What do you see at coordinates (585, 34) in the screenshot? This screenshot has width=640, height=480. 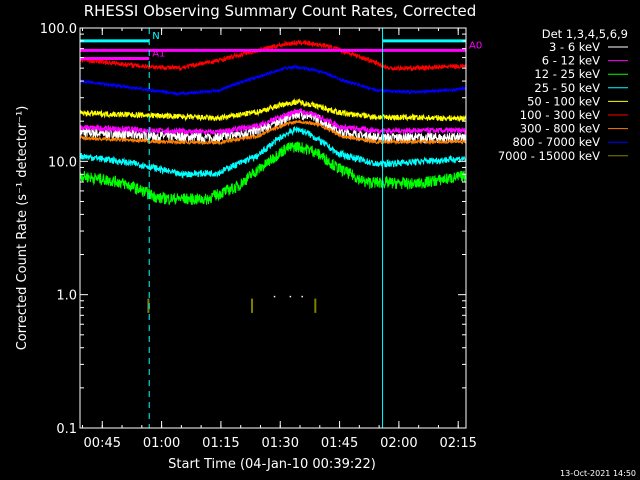 I see `legend-title: Det 1,3,4,5,6,9` at bounding box center [585, 34].